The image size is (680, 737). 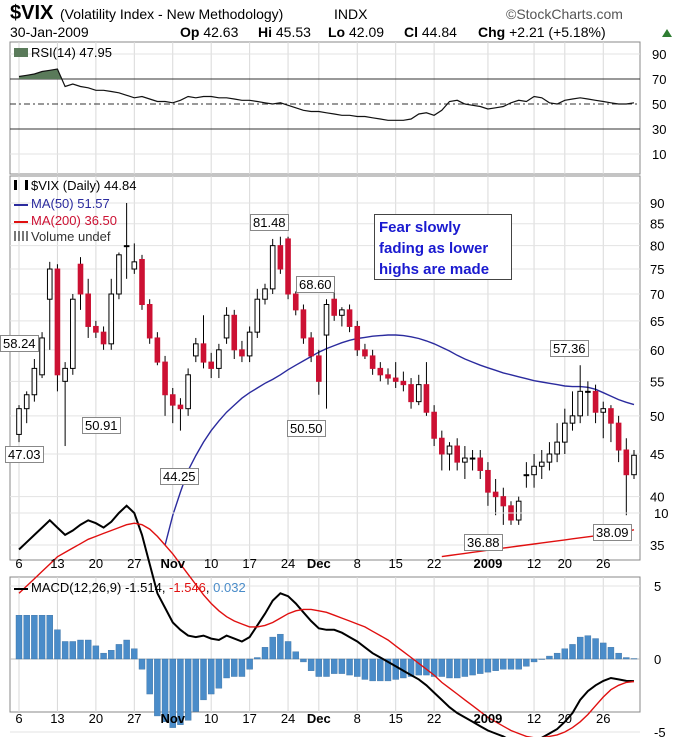 I want to click on marked-value-label: 81.48, so click(x=269, y=222).